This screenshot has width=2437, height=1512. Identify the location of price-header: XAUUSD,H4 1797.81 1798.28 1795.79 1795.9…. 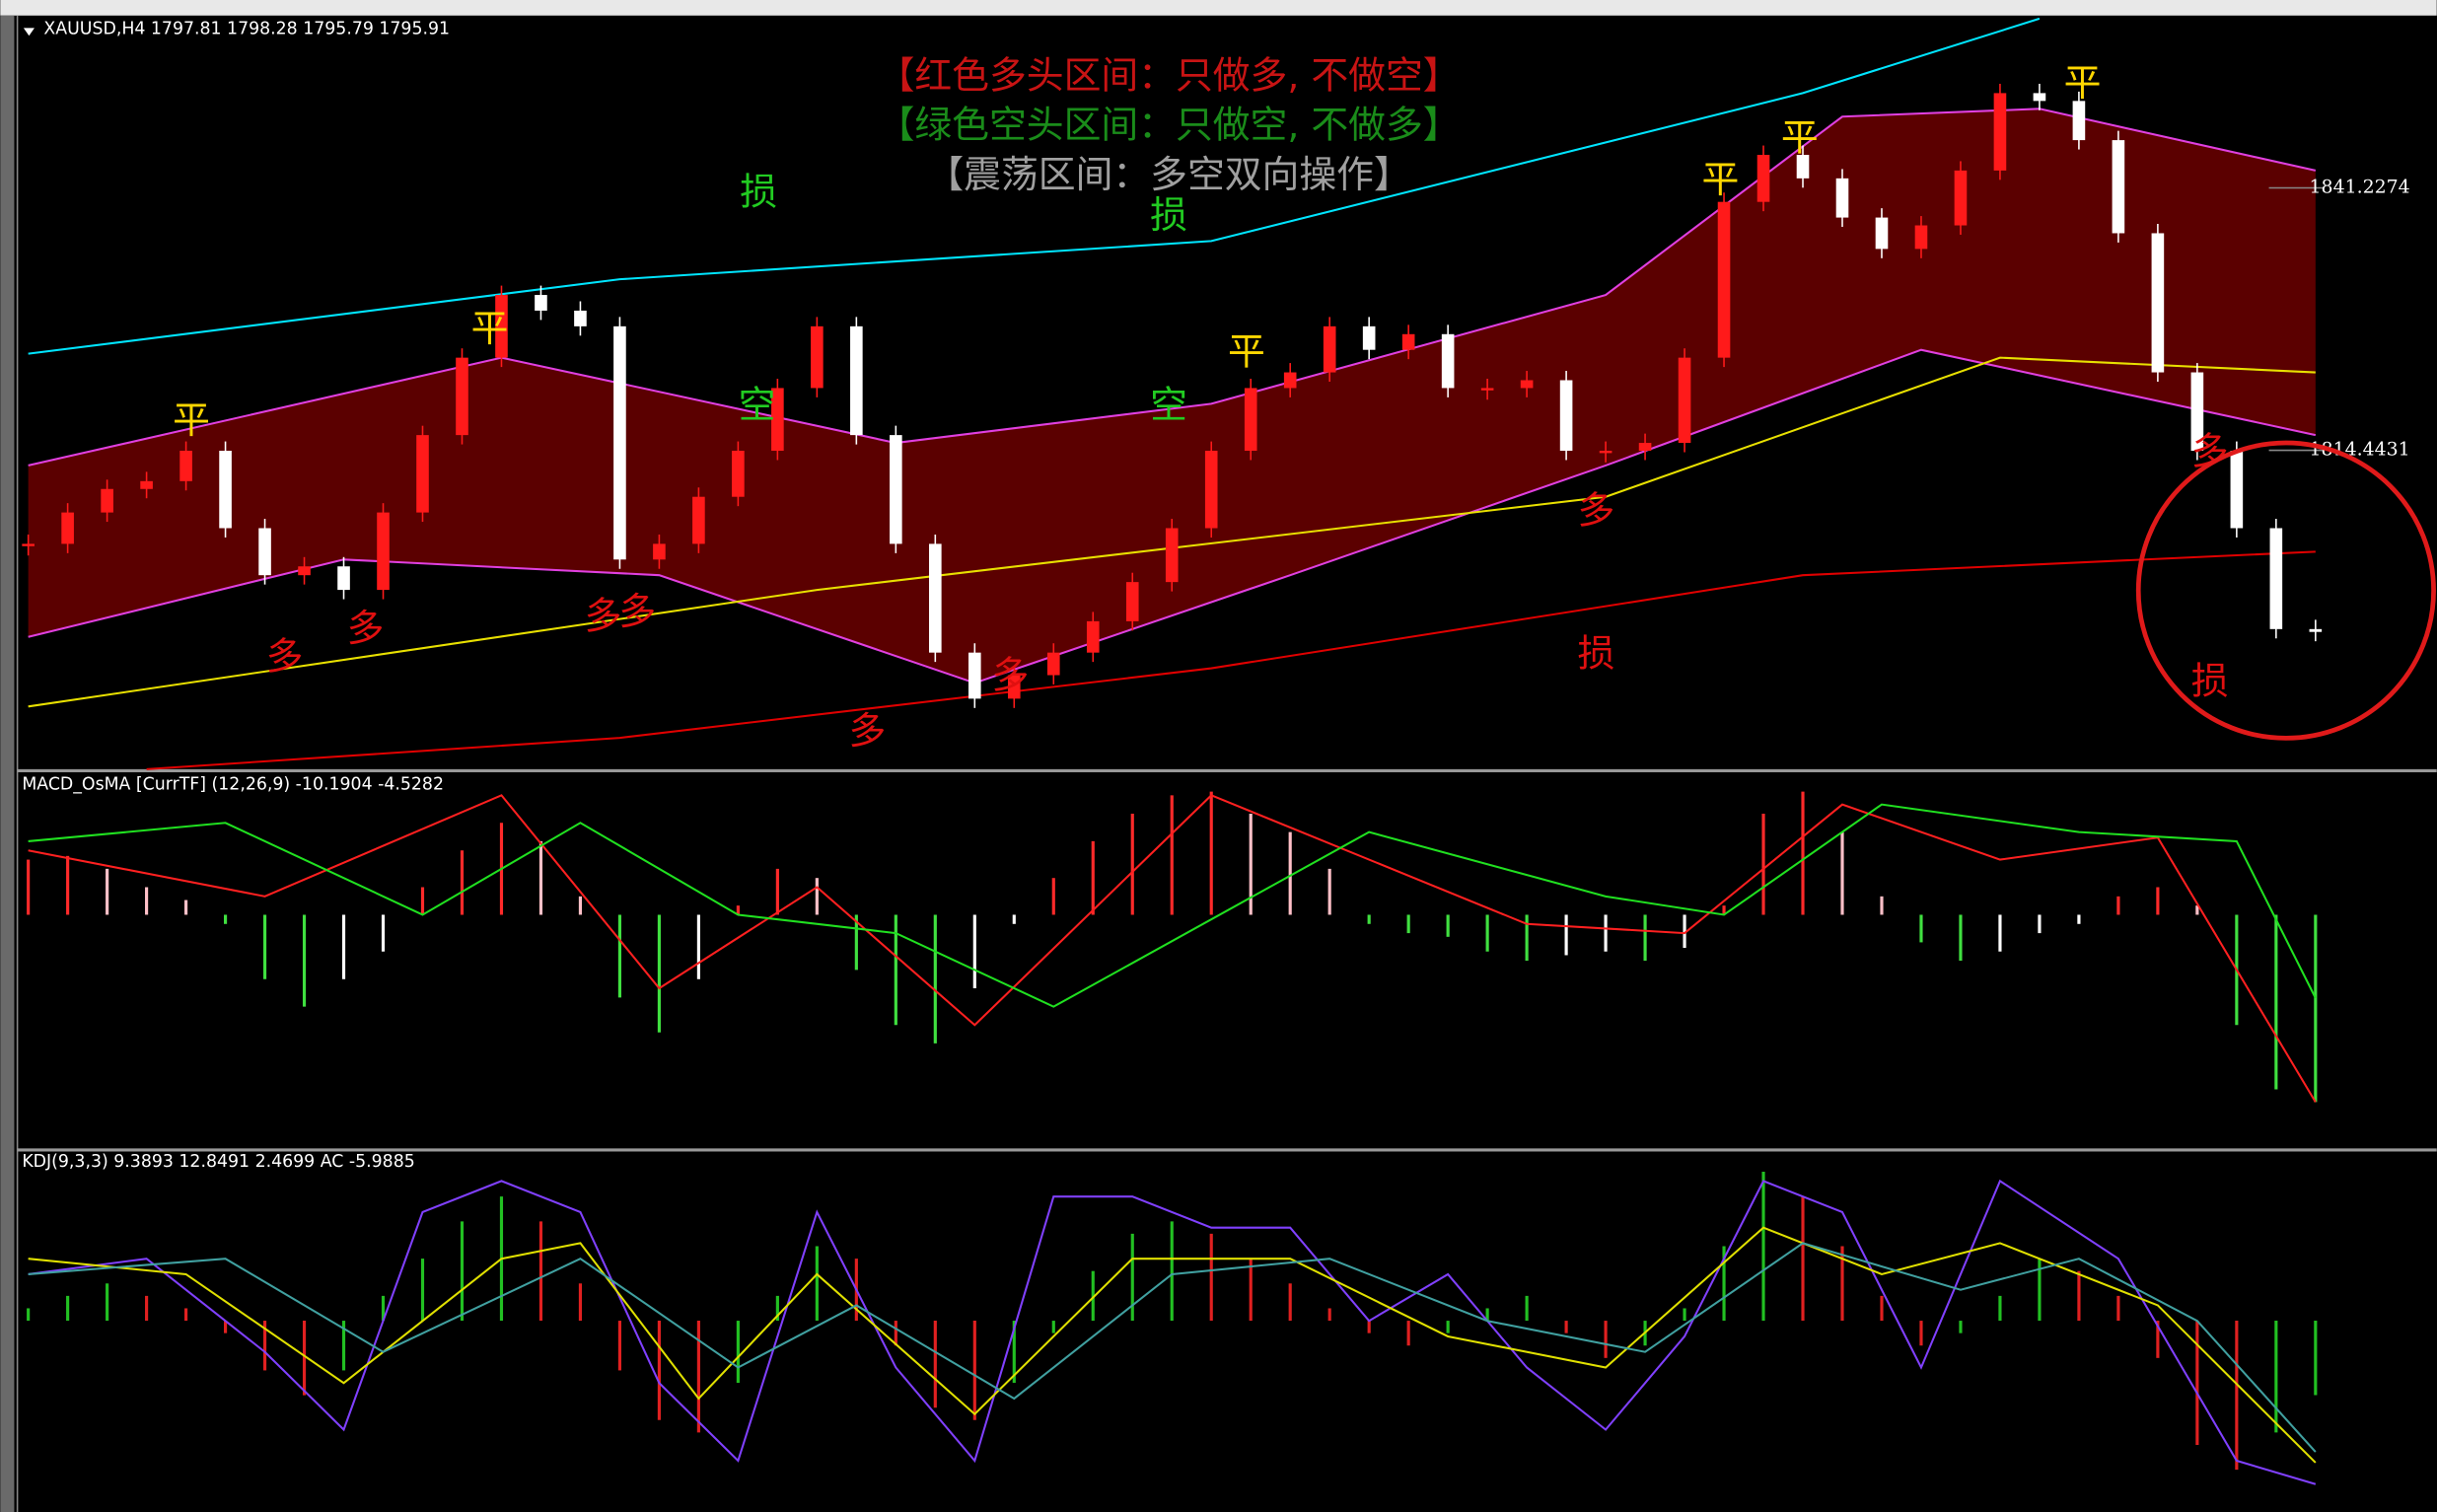
(246, 29).